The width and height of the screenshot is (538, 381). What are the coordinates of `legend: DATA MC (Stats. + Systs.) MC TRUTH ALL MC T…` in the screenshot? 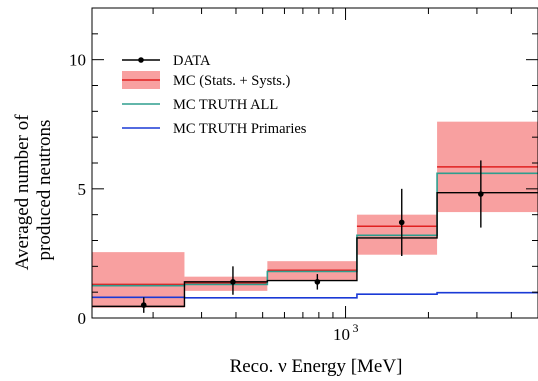 It's located at (214, 95).